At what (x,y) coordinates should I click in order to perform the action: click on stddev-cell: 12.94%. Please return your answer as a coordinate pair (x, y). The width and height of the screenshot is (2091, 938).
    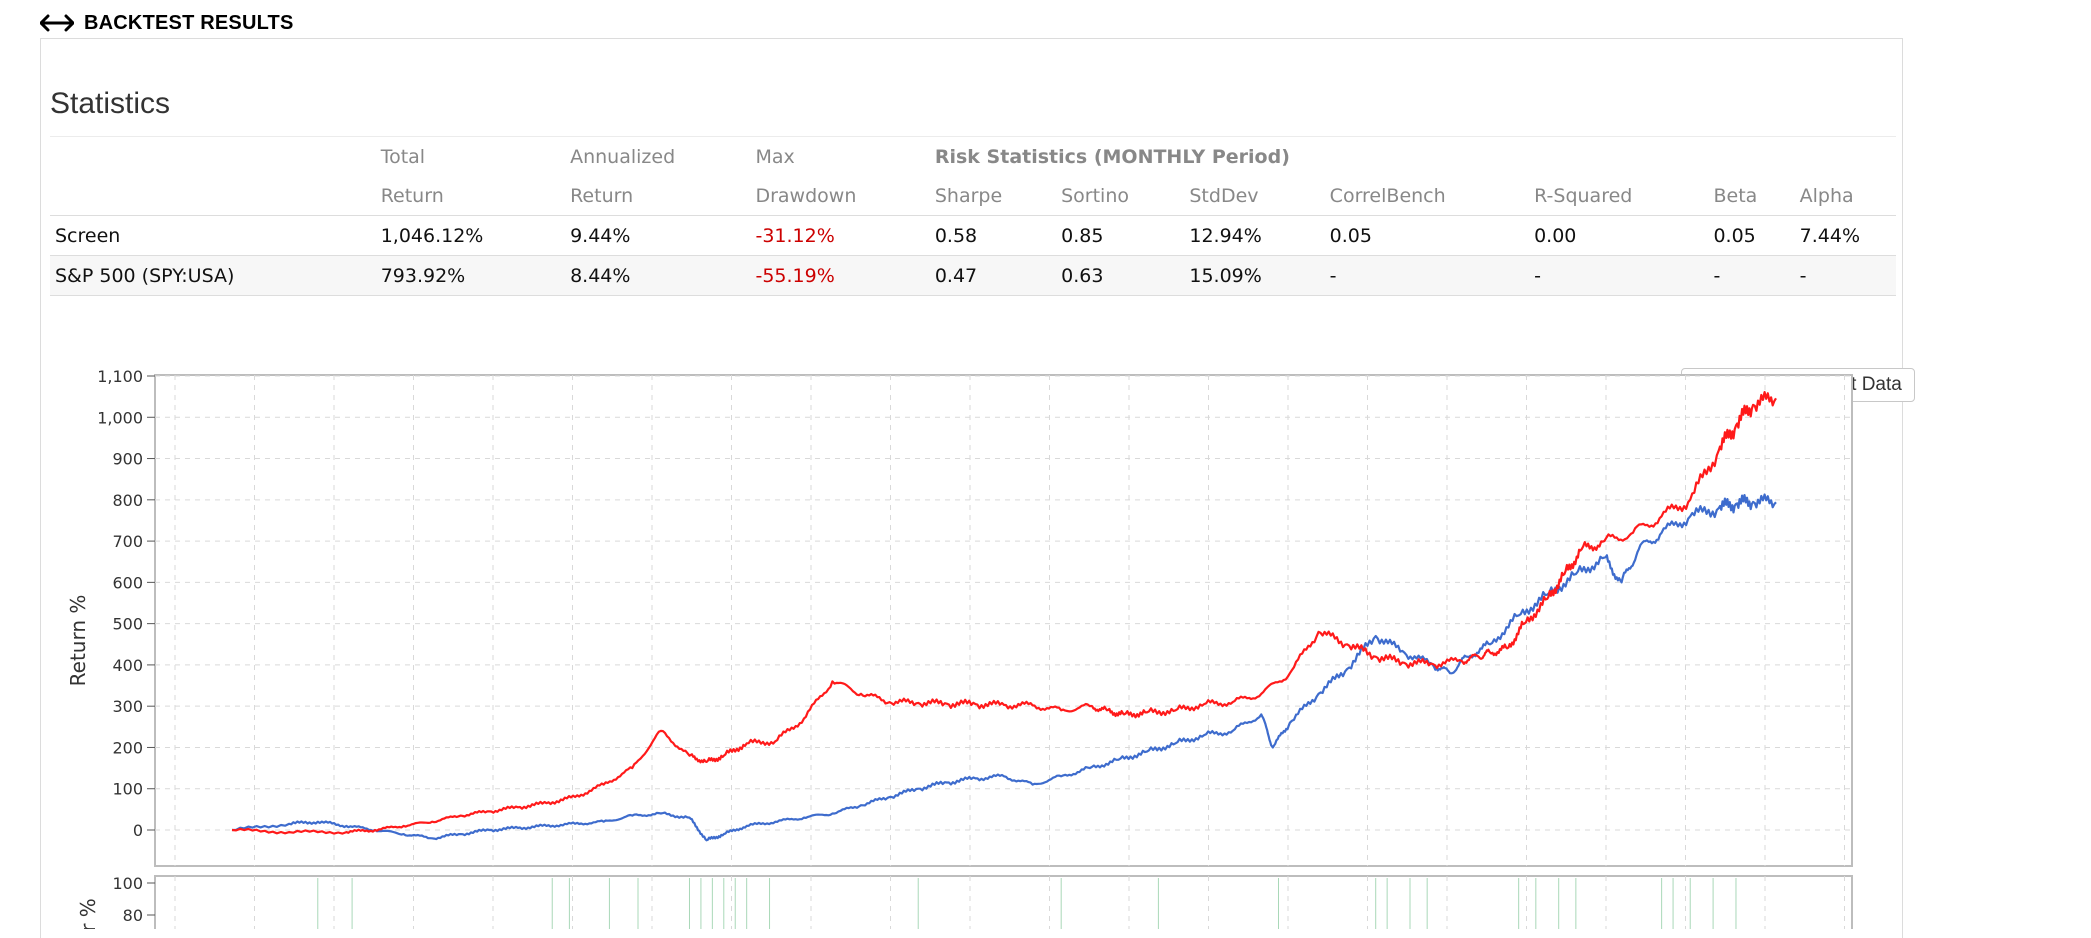
    Looking at the image, I should click on (1254, 235).